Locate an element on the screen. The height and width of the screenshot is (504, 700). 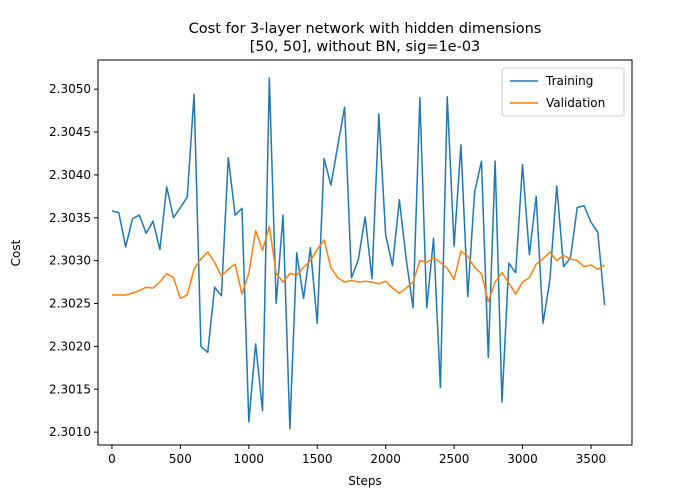
x-tick-label: 1000 is located at coordinates (249, 459).